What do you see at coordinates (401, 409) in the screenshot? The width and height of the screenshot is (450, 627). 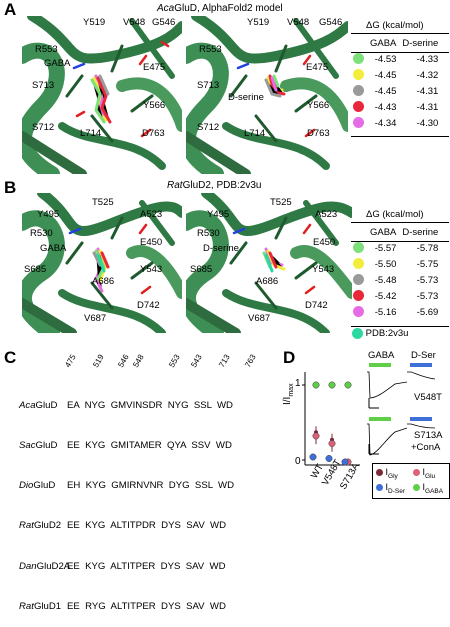 I see `current-traces` at bounding box center [401, 409].